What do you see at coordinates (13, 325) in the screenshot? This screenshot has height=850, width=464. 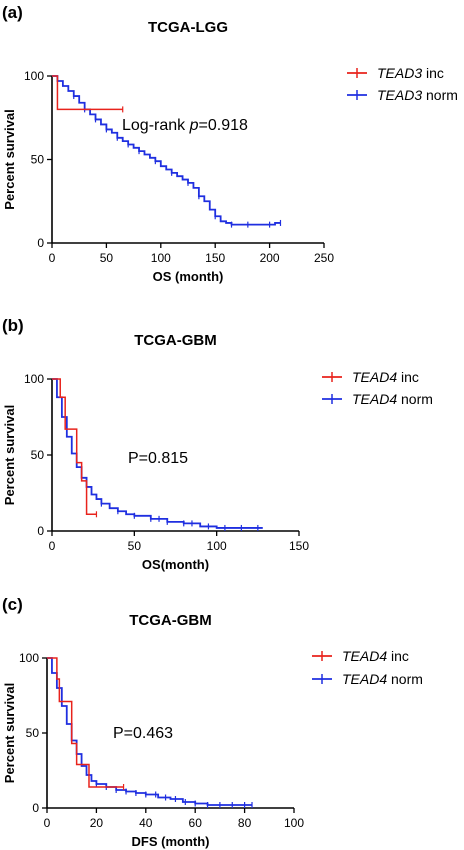 I see `panel-label: (b)` at bounding box center [13, 325].